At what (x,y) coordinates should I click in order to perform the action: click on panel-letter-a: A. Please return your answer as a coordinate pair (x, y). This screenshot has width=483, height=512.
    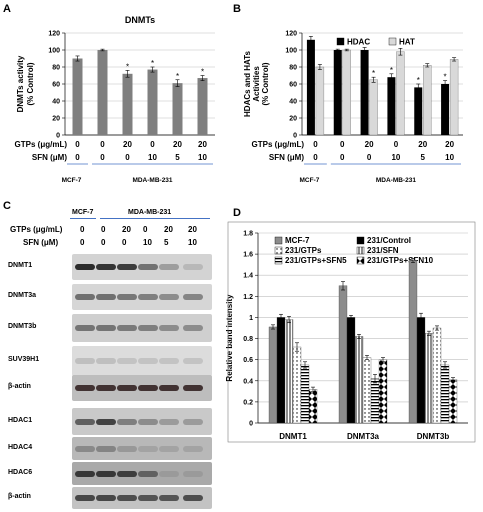
    Looking at the image, I should click on (7, 9).